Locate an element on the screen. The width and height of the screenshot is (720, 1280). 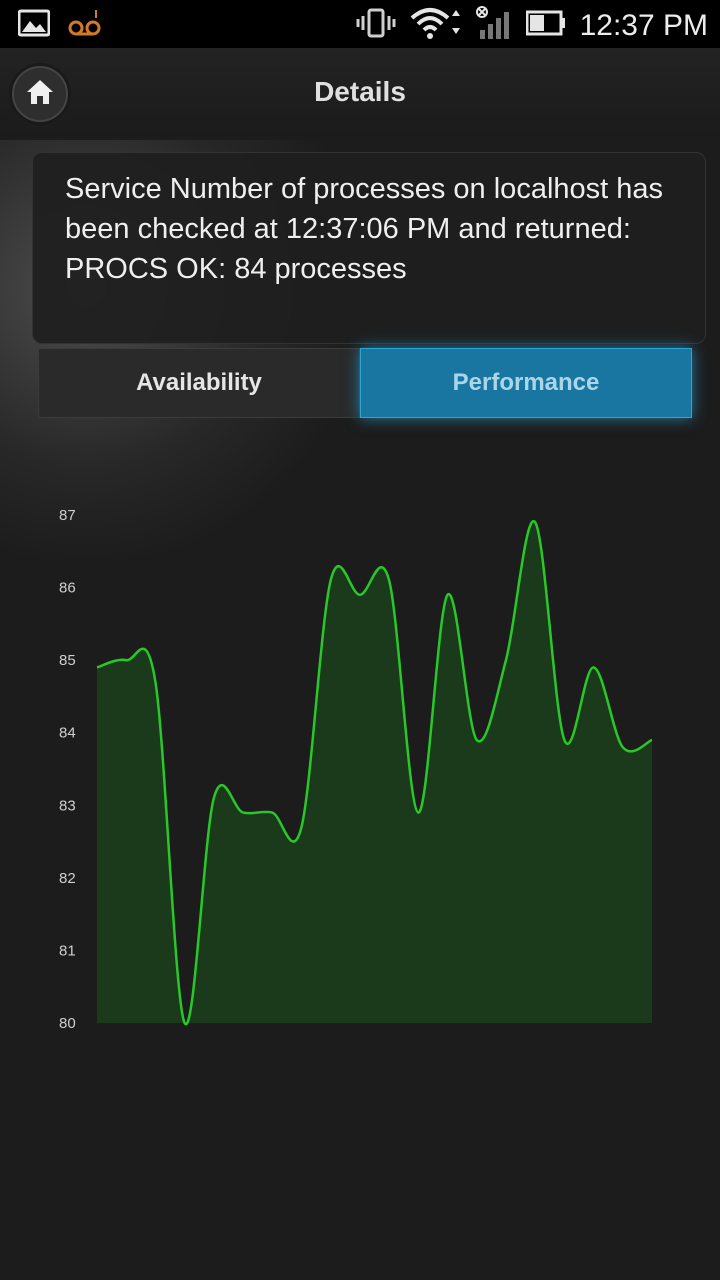
page-title: Details is located at coordinates (360, 91).